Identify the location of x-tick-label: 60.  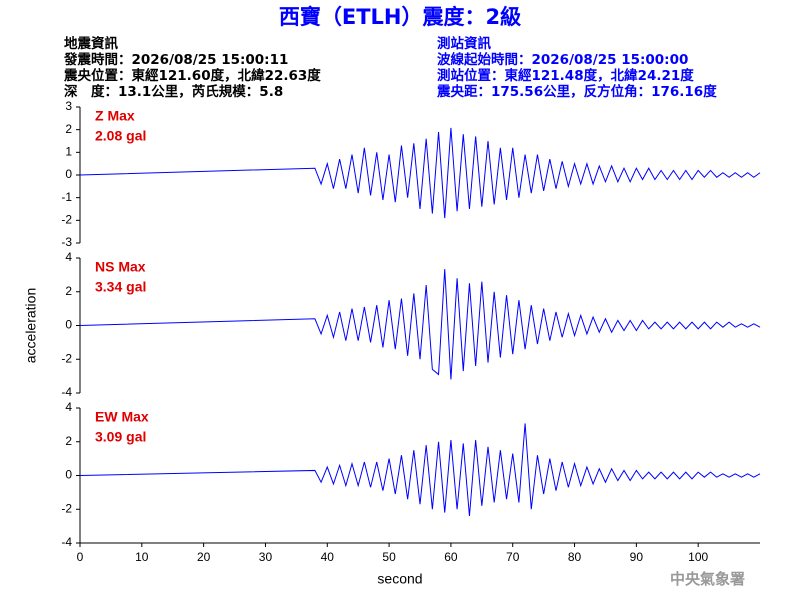
(451, 557).